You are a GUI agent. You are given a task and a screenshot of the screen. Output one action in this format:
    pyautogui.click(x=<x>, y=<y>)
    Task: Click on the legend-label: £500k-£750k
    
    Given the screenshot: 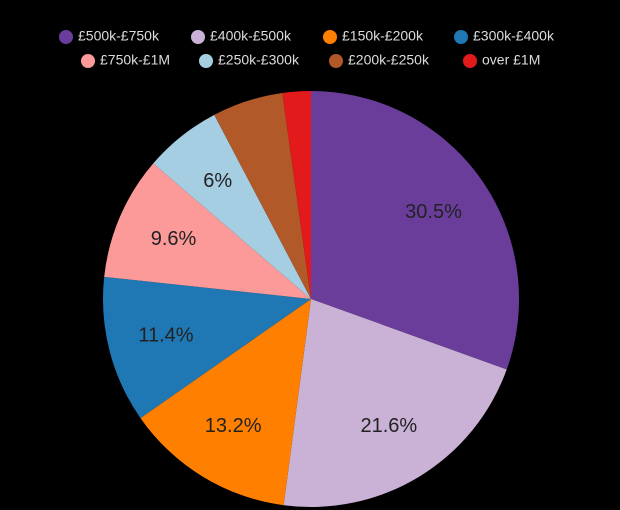 What is the action you would take?
    pyautogui.click(x=119, y=36)
    